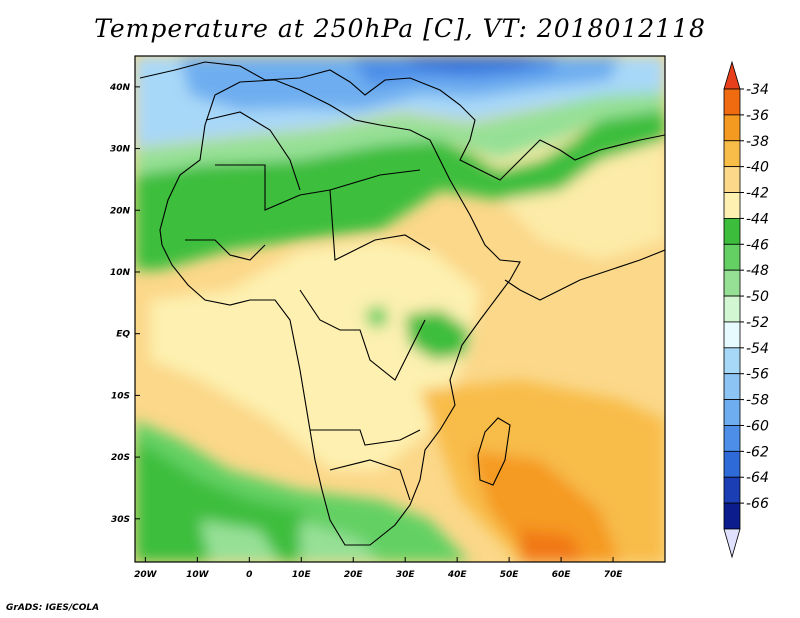 Image resolution: width=800 pixels, height=618 pixels. Describe the element at coordinates (120, 396) in the screenshot. I see `lat-tick-label: 10S` at that location.